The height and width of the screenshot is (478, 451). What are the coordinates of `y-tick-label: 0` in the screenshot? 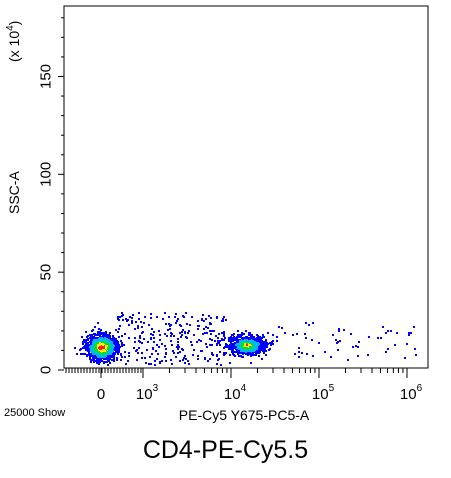 It's located at (46, 370).